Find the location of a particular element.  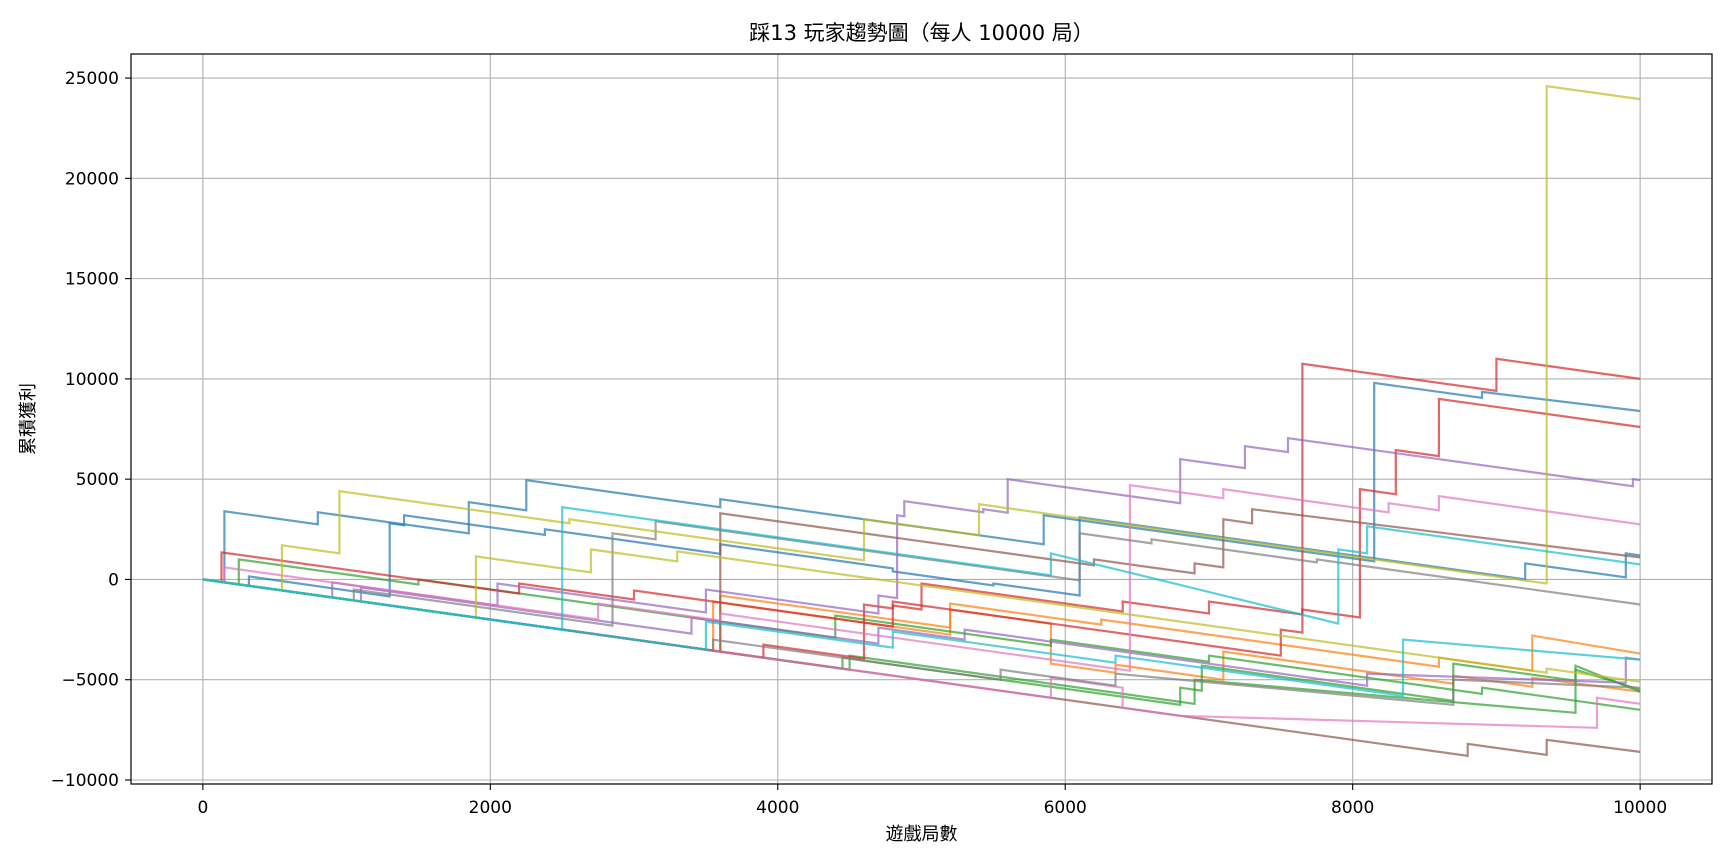

y-tick-label: 25000 is located at coordinates (92, 79).